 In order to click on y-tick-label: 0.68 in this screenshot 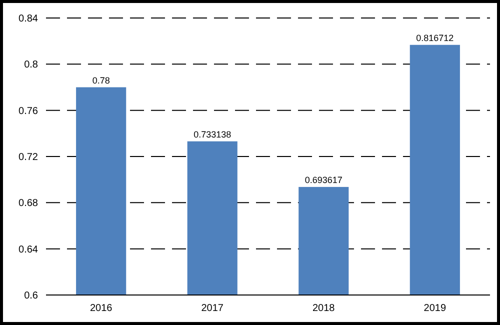, I will do `click(28, 204)`.